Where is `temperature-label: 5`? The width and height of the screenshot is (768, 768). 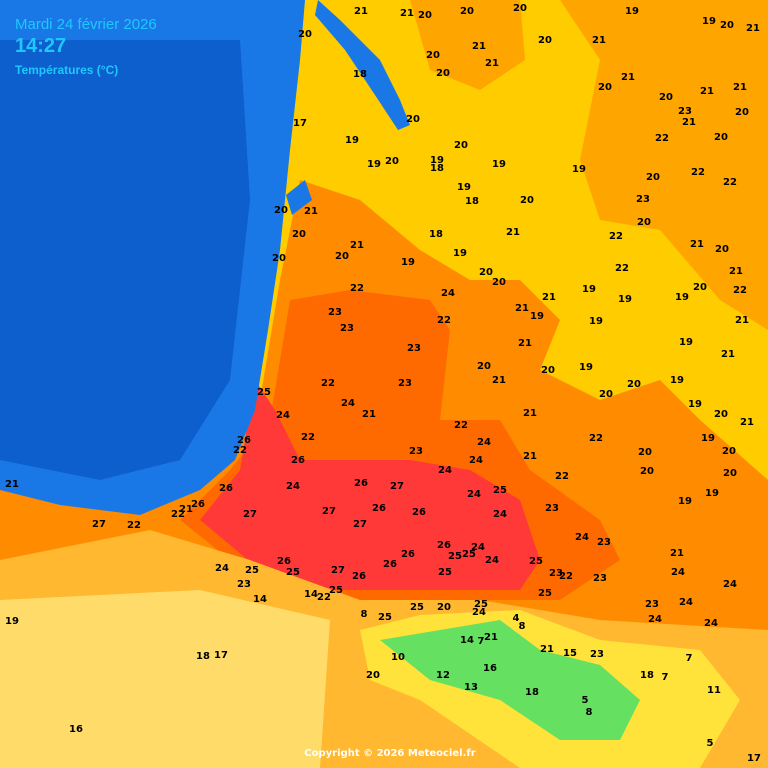 temperature-label: 5 is located at coordinates (585, 700).